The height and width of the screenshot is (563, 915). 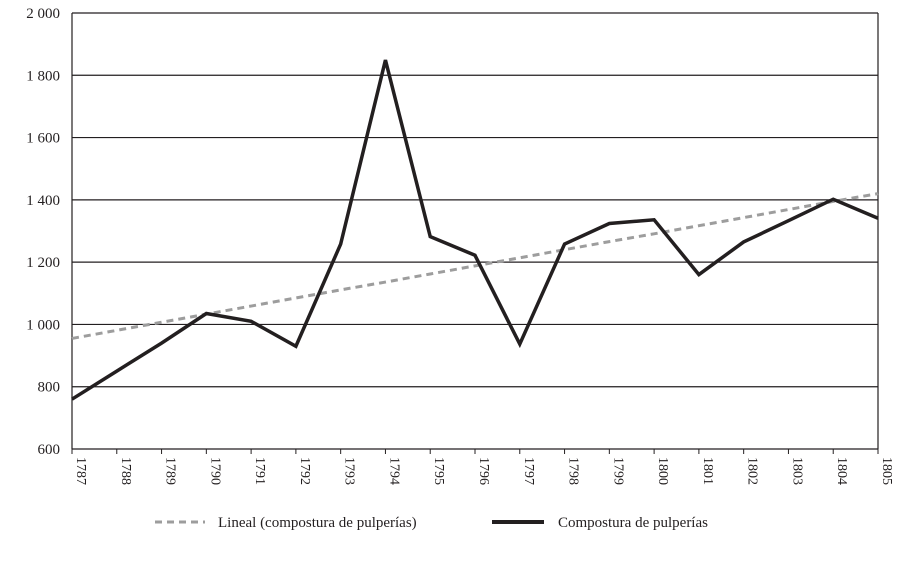 I want to click on x-tick-label: 1796, so click(x=483, y=471).